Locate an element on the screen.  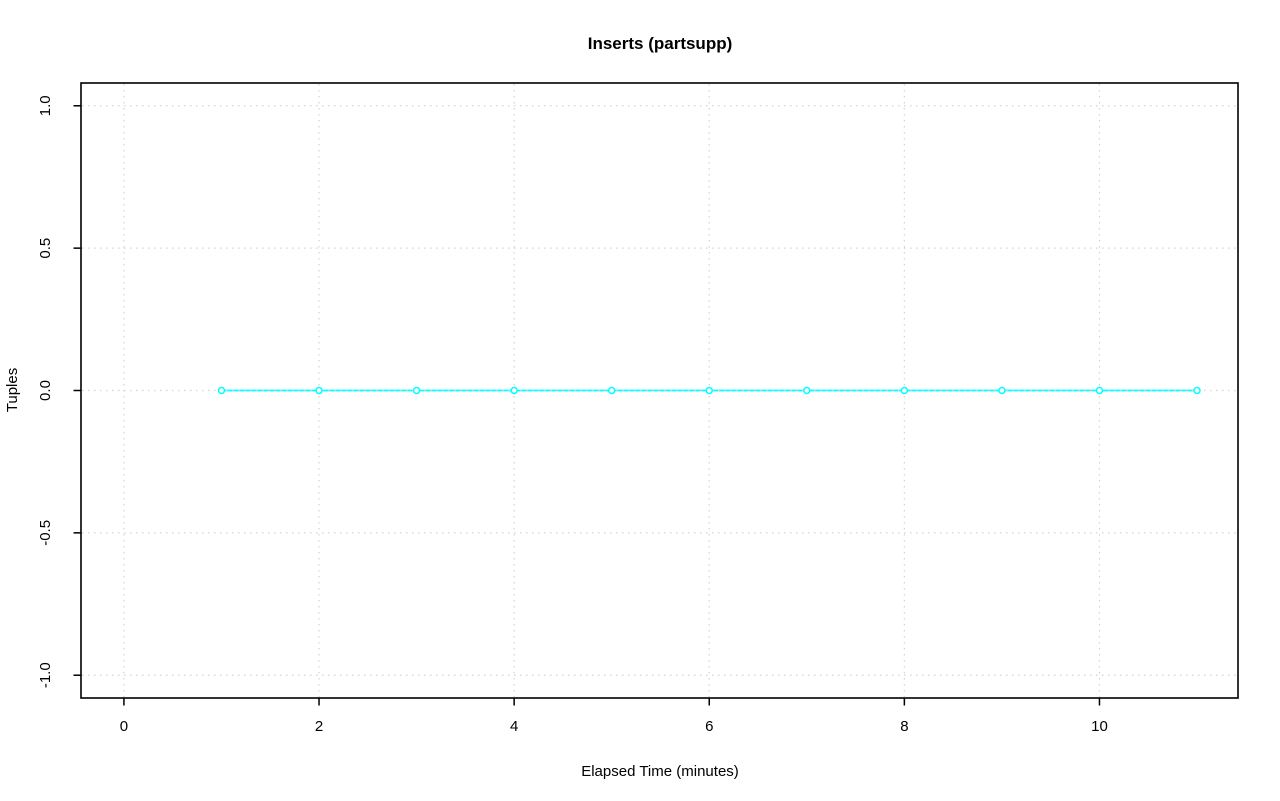
y-tick-label: -1.0 is located at coordinates (45, 675).